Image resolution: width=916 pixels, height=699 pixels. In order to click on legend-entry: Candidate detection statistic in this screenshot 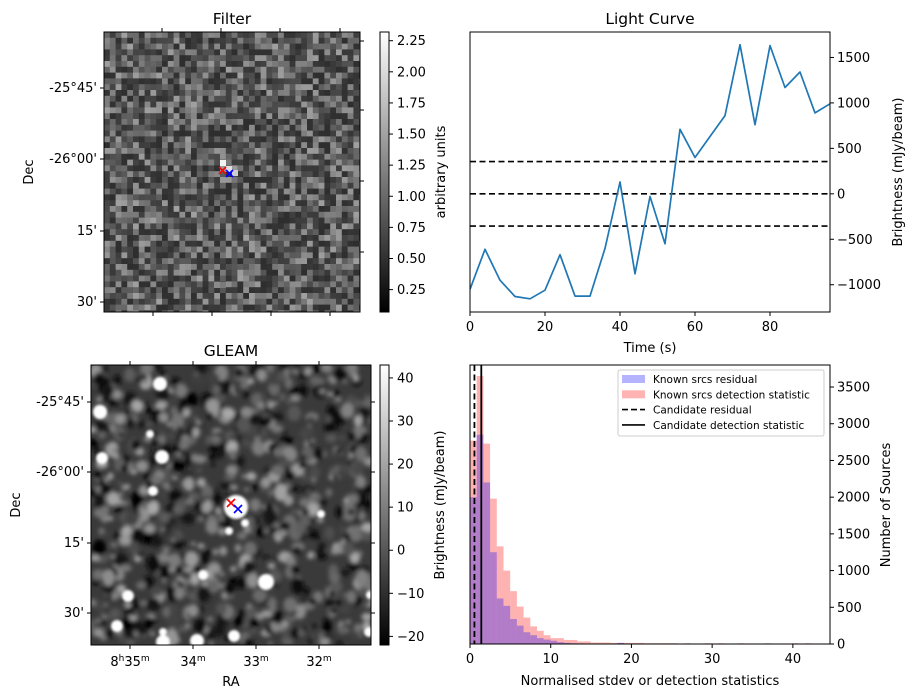, I will do `click(713, 426)`.